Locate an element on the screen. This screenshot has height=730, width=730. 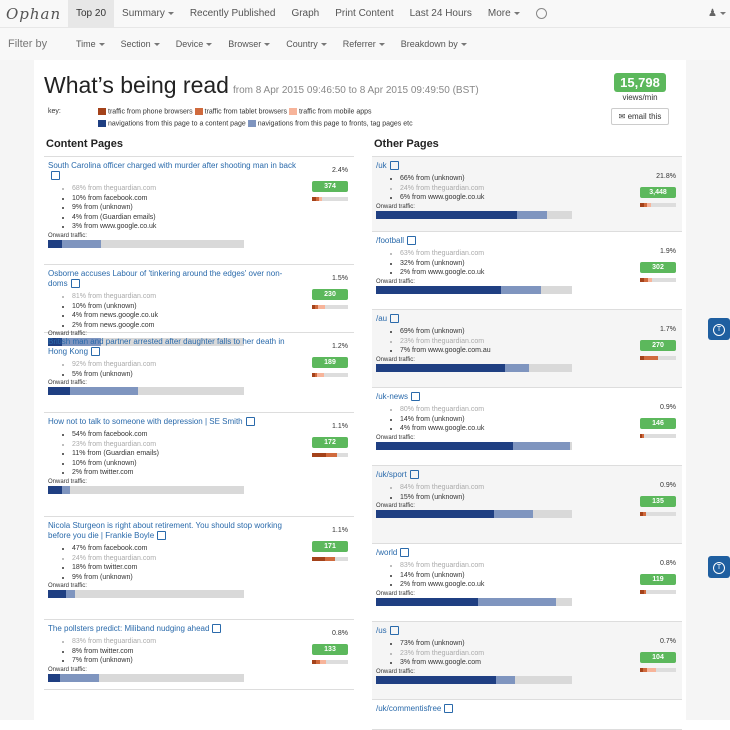
filter-device: Device is located at coordinates (194, 44).